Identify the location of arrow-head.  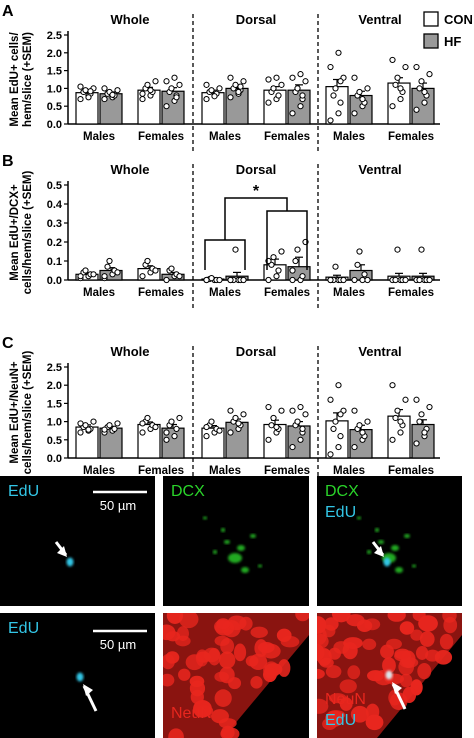
(379, 551).